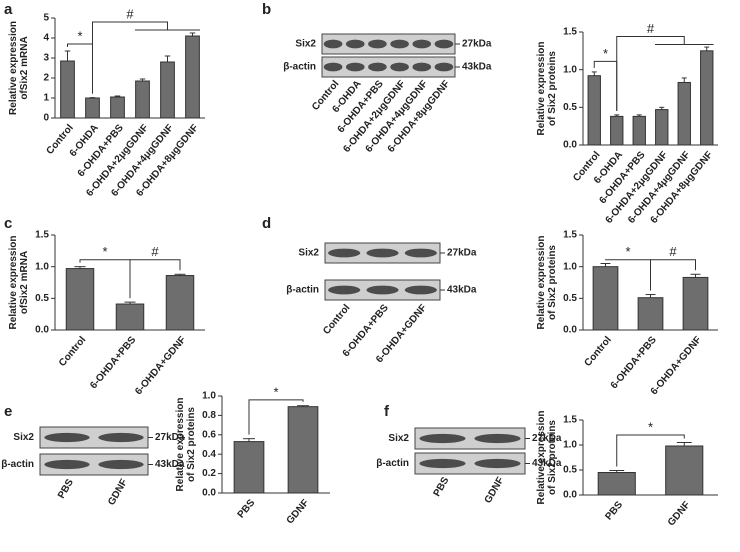  Describe the element at coordinates (46, 18) in the screenshot. I see `y-tick-label: 5` at that location.